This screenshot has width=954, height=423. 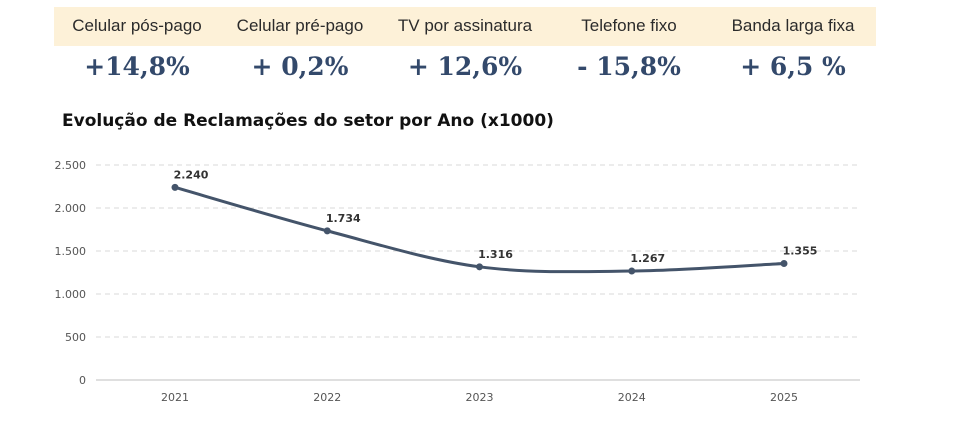 I want to click on category-value-tv-por-assinatura: + 12,6%, so click(x=465, y=66).